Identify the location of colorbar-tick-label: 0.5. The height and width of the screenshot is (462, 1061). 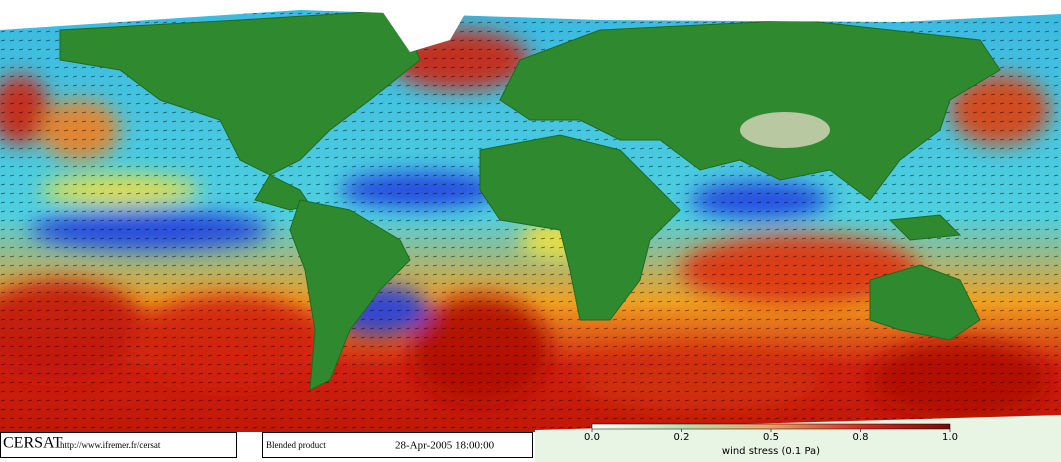
(771, 437).